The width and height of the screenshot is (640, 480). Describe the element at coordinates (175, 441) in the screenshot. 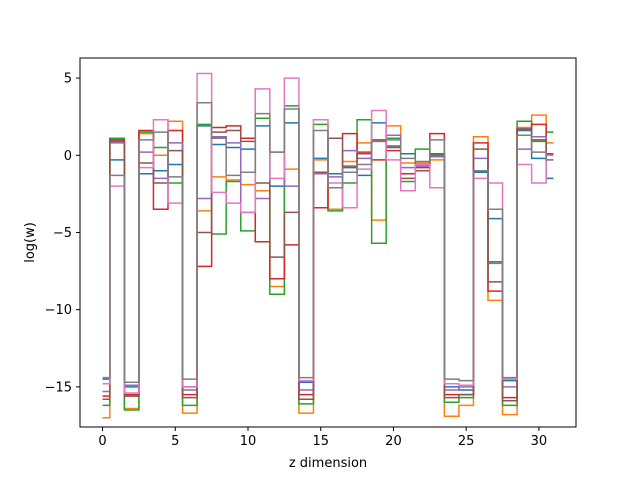

I see `x-tick-label: 5` at that location.